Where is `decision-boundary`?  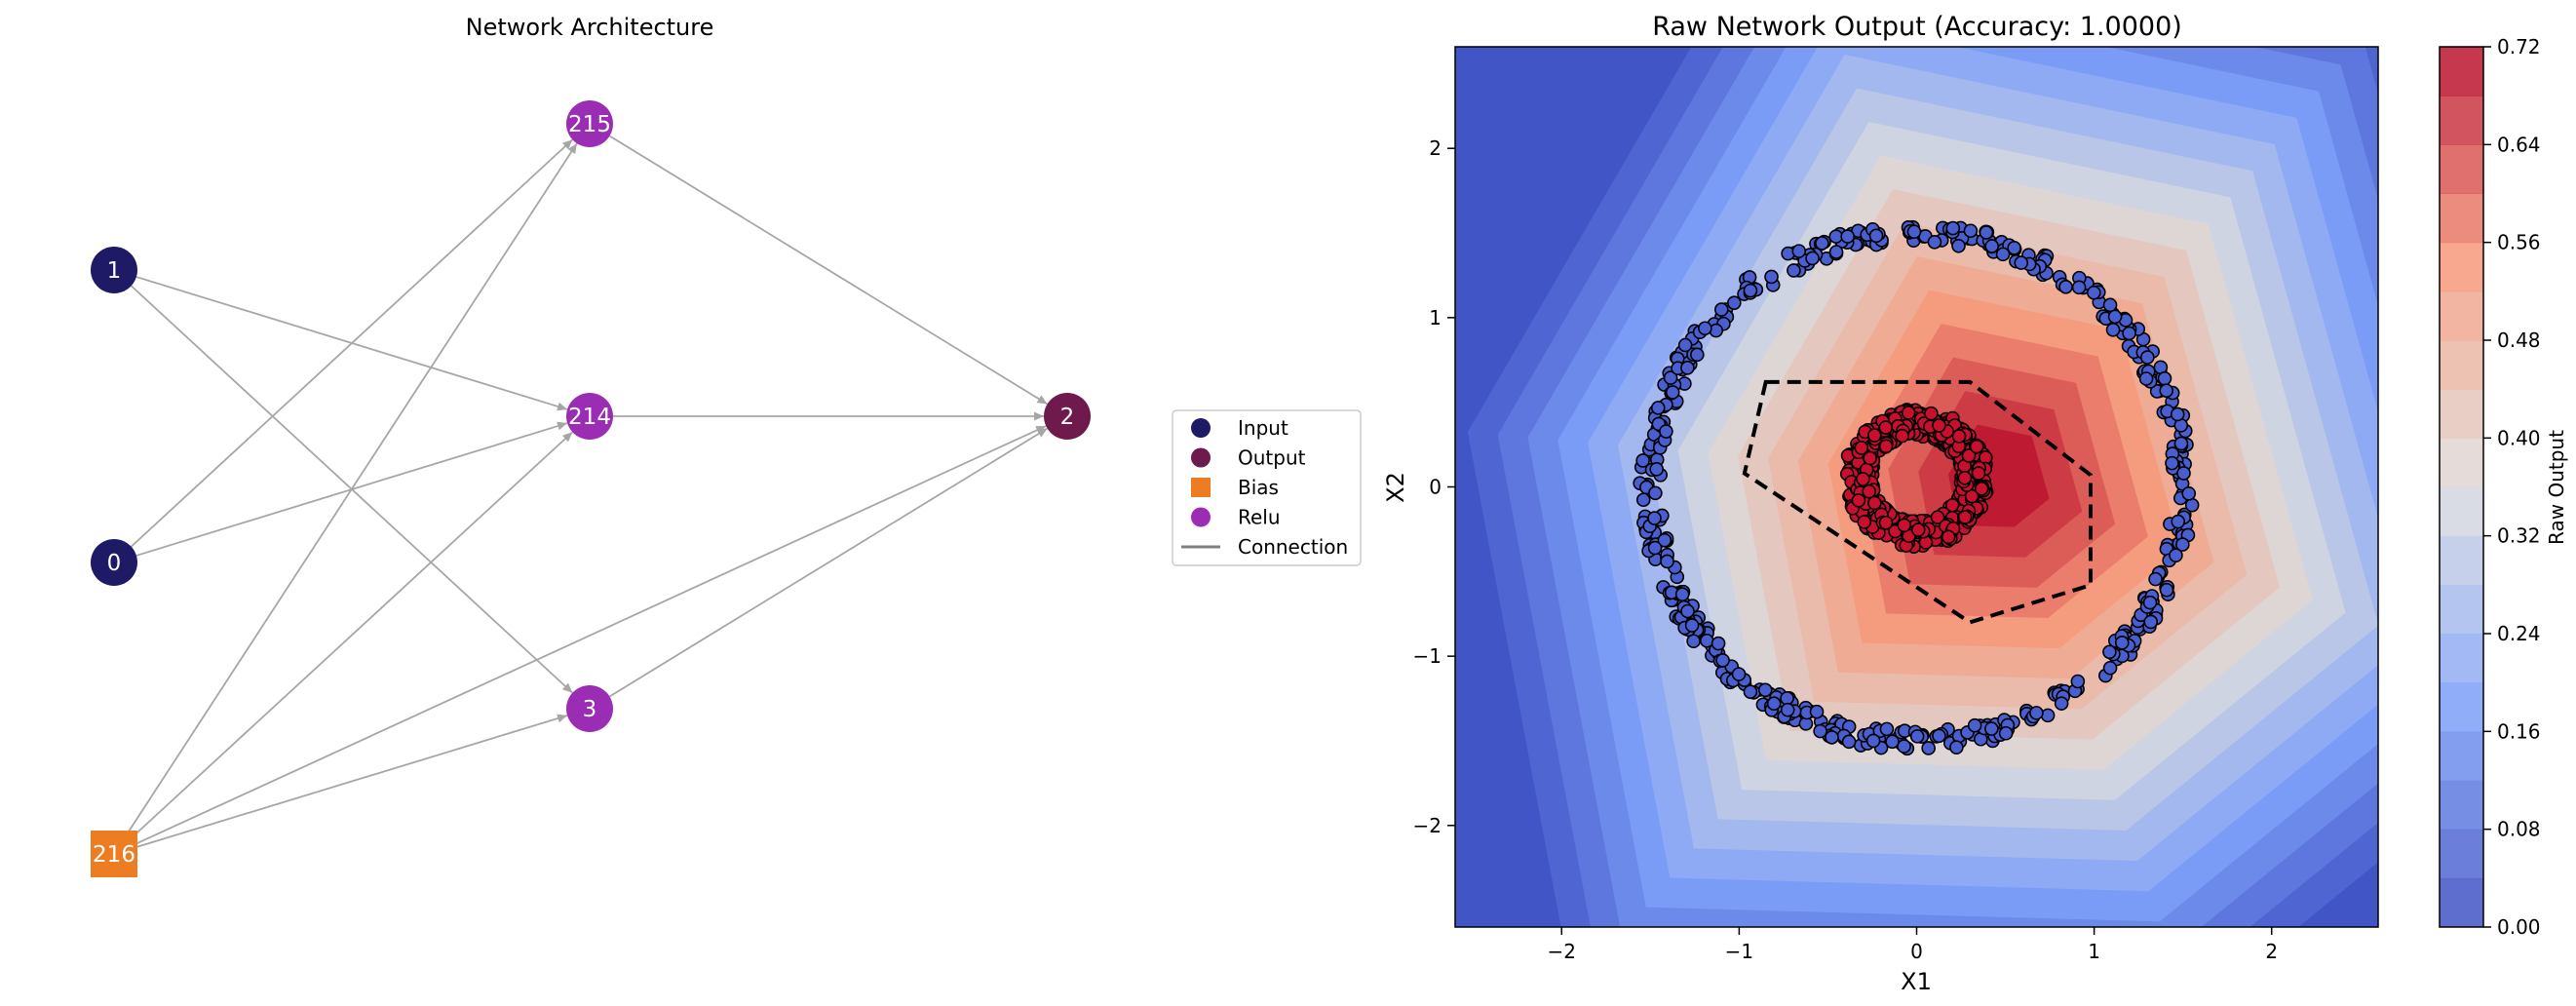
decision-boundary is located at coordinates (1917, 502).